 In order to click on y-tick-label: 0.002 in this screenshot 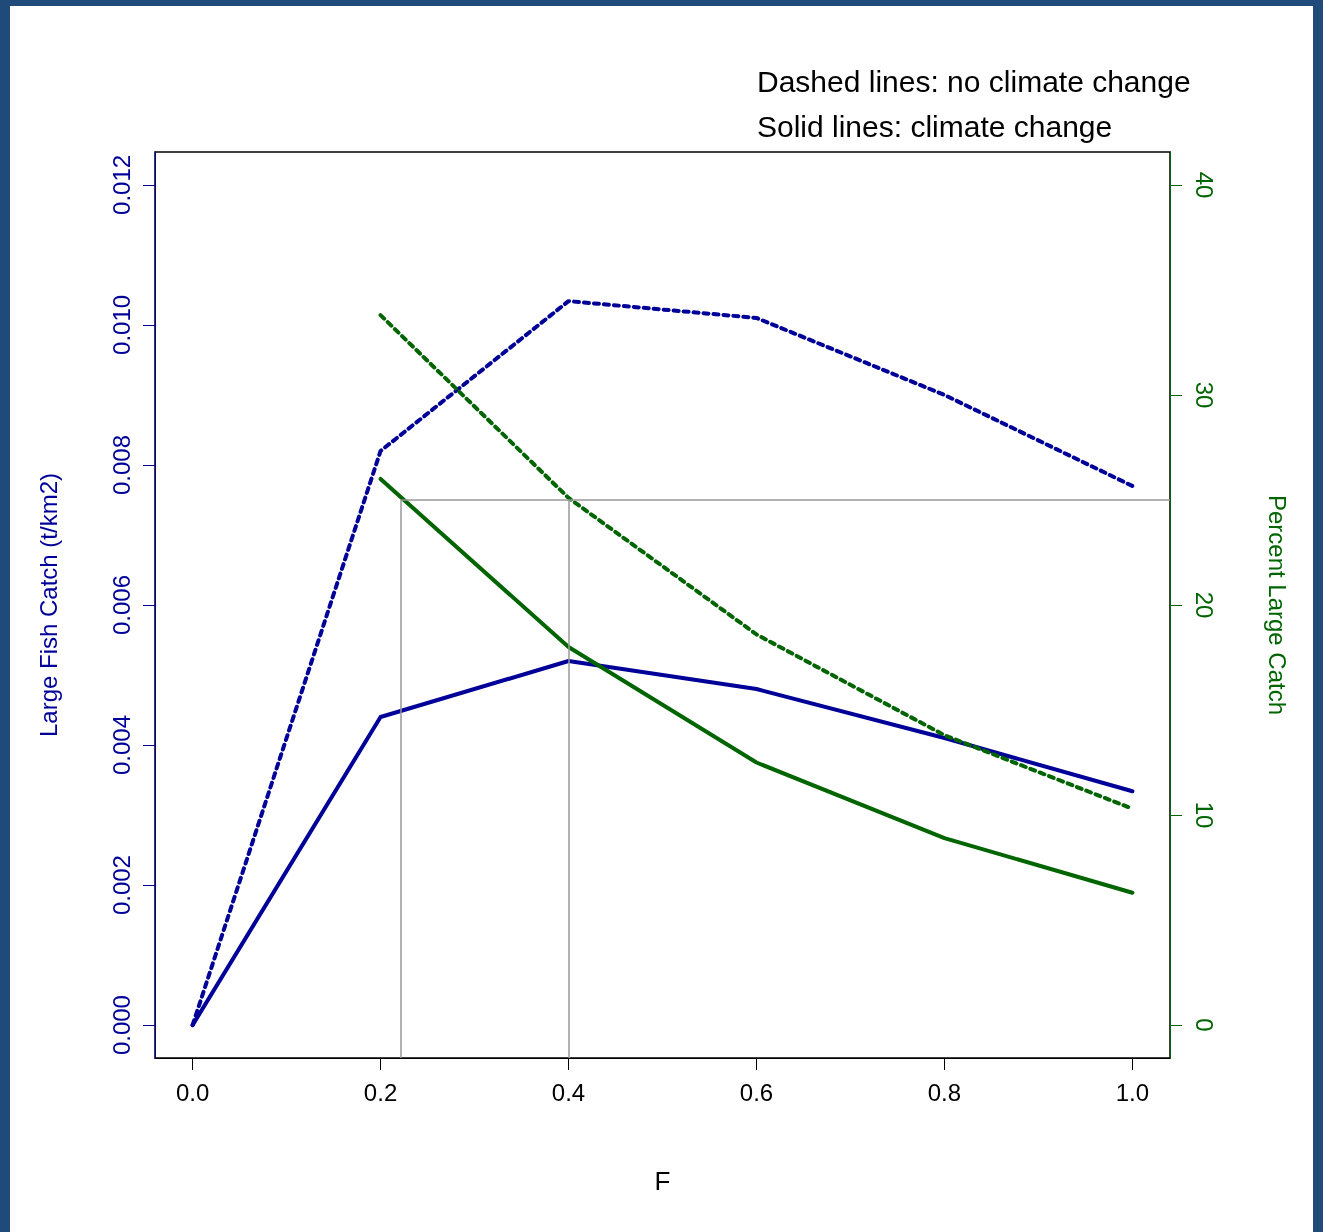, I will do `click(121, 885)`.